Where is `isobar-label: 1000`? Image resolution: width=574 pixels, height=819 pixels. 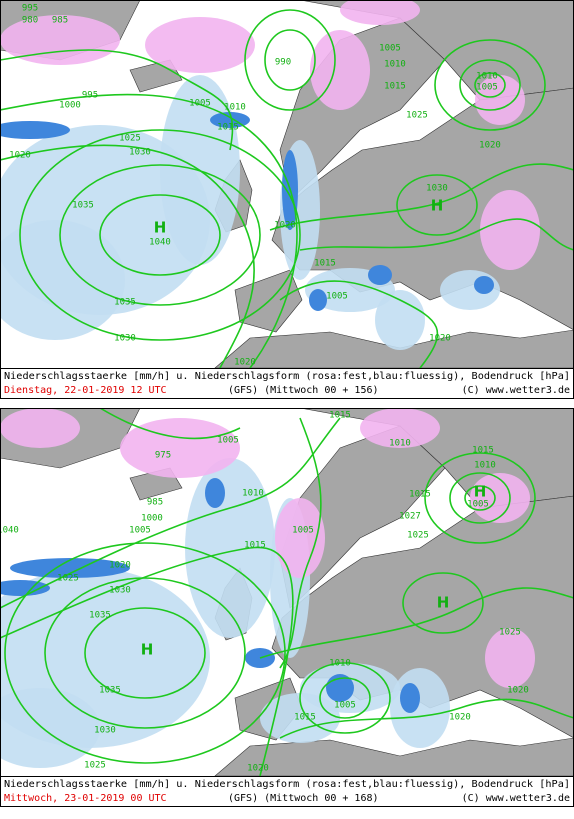 isobar-label: 1000 is located at coordinates (152, 519).